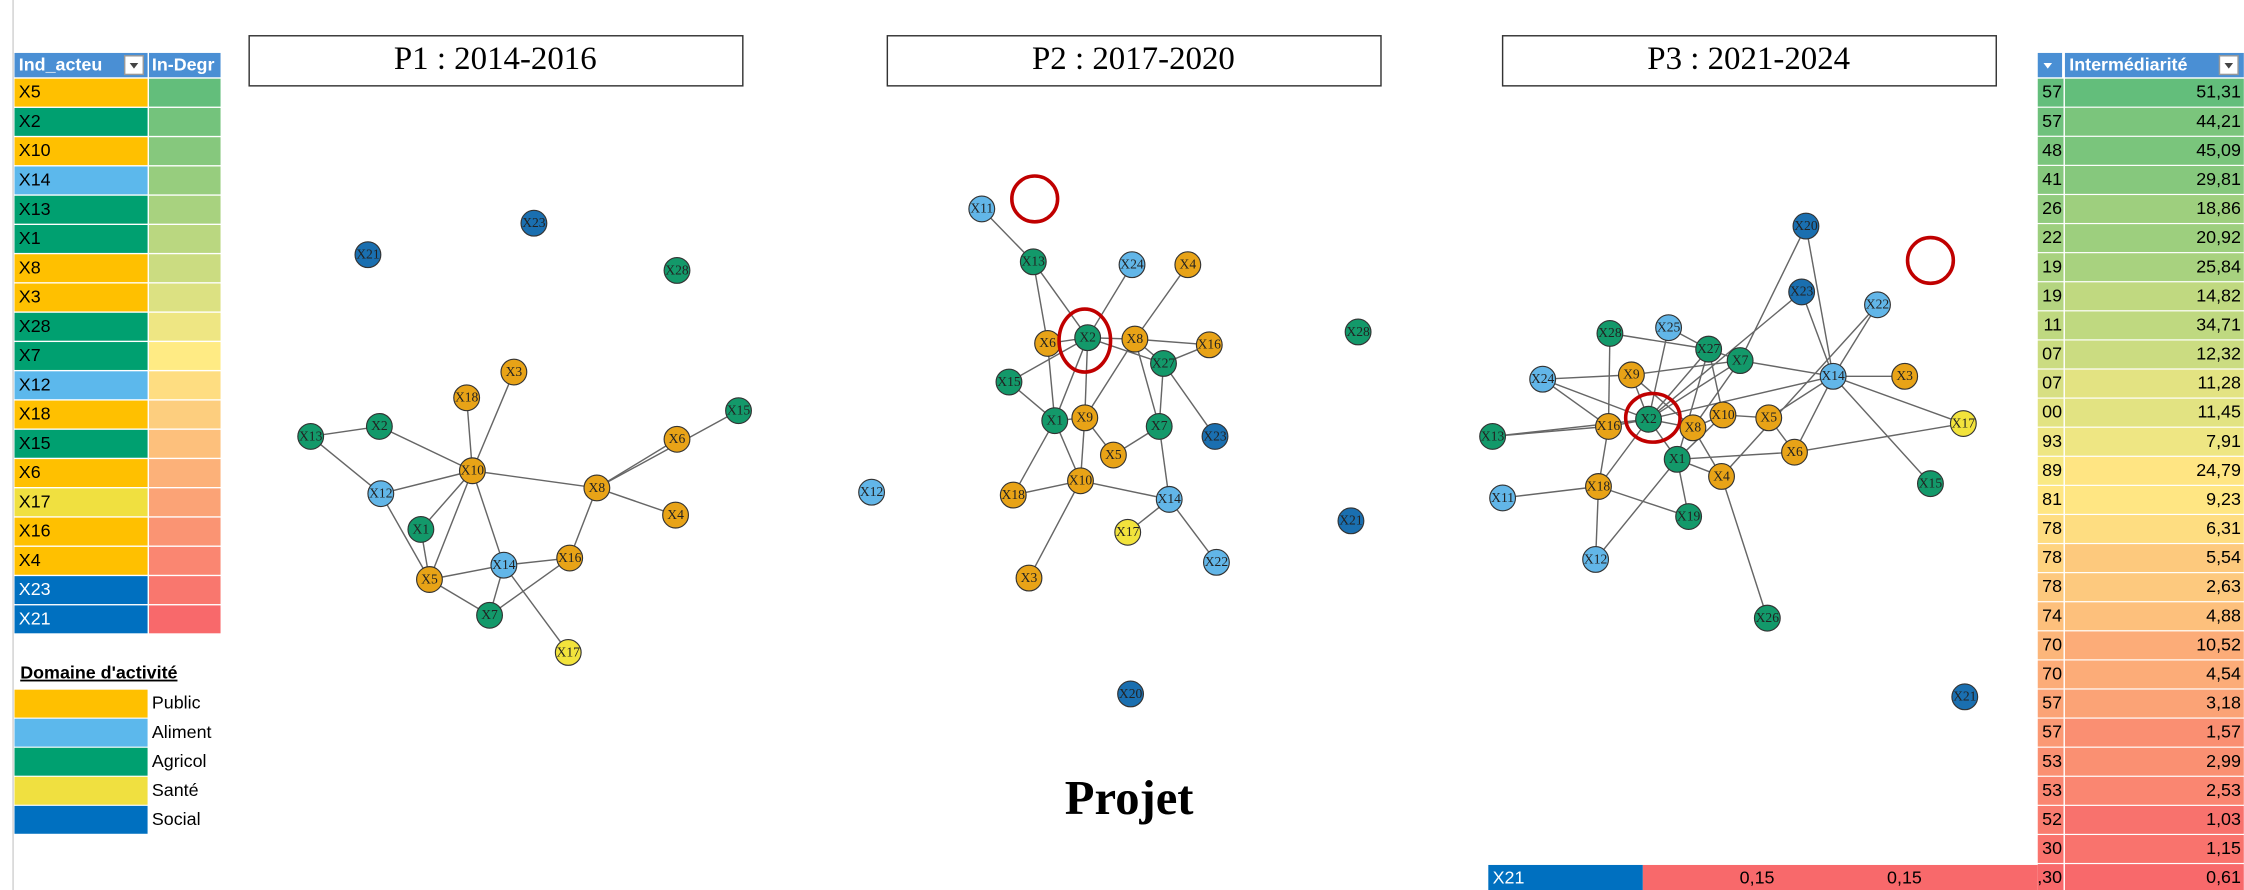 Image resolution: width=2244 pixels, height=890 pixels. Describe the element at coordinates (2229, 65) in the screenshot. I see `filter-arrow` at that location.